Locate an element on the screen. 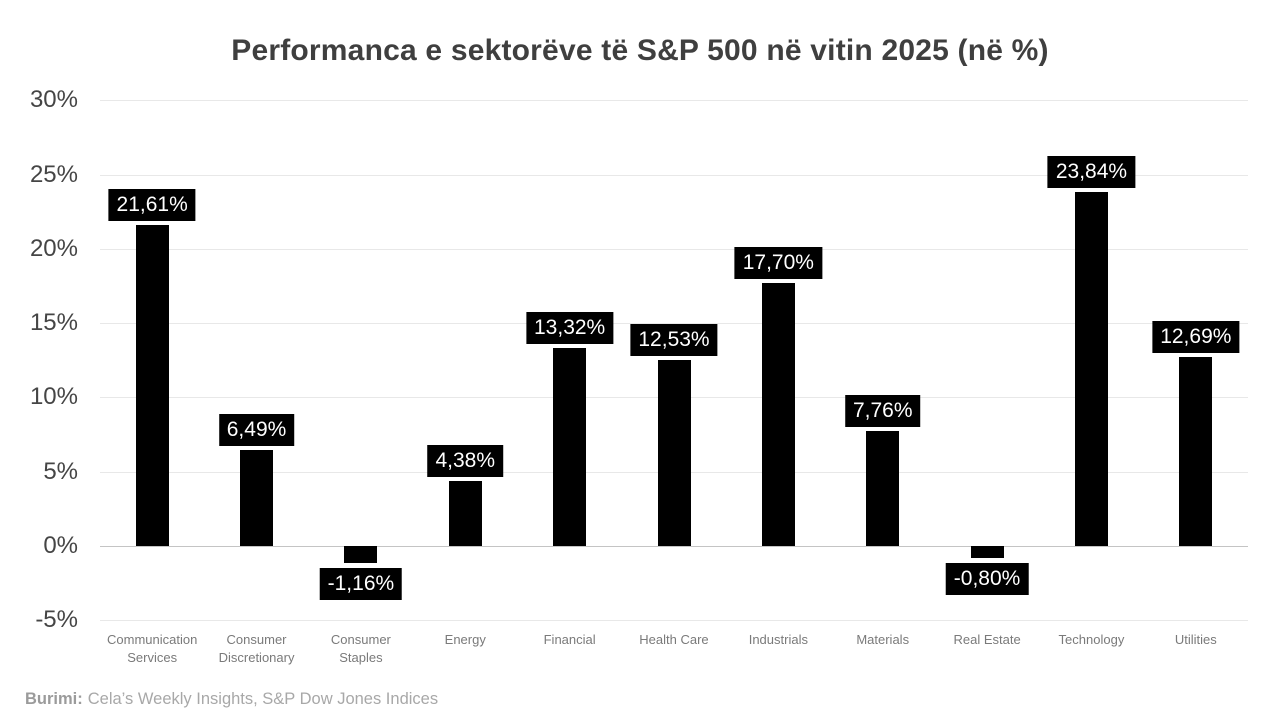 The height and width of the screenshot is (720, 1280). x-category-label: Energy is located at coordinates (465, 639).